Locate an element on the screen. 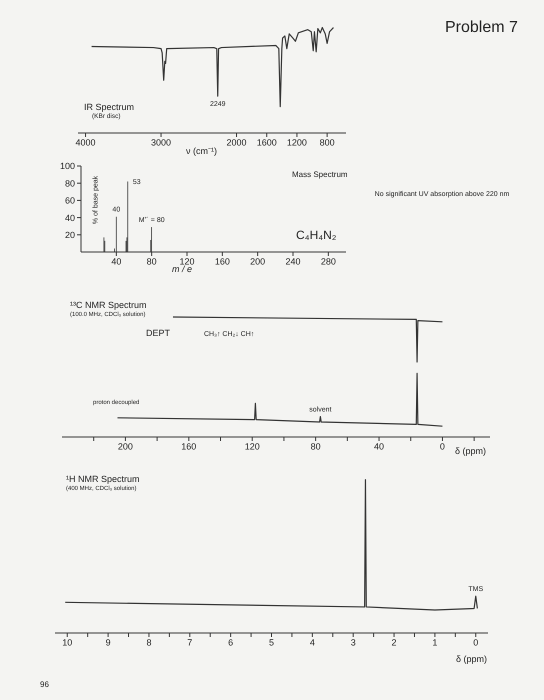  x-tick-label: 7 is located at coordinates (189, 642).